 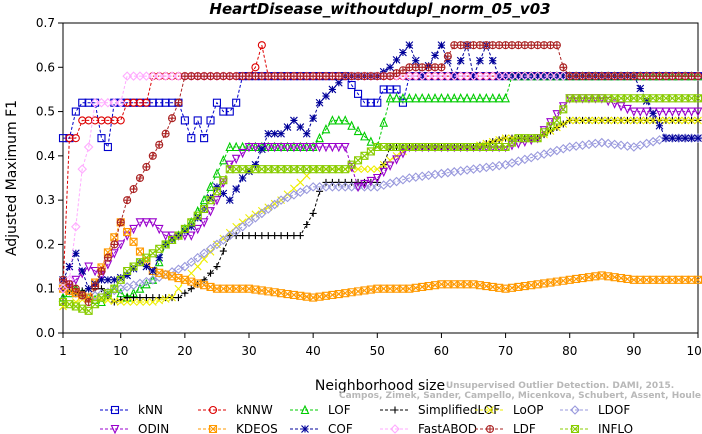 I want to click on y-tick-label: 0.3, so click(x=45, y=200).